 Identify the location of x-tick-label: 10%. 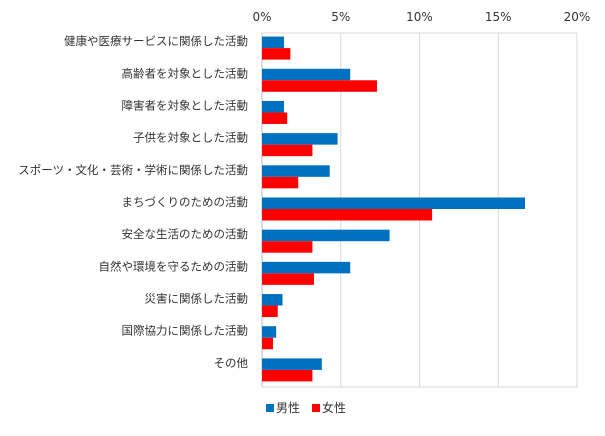
(419, 17).